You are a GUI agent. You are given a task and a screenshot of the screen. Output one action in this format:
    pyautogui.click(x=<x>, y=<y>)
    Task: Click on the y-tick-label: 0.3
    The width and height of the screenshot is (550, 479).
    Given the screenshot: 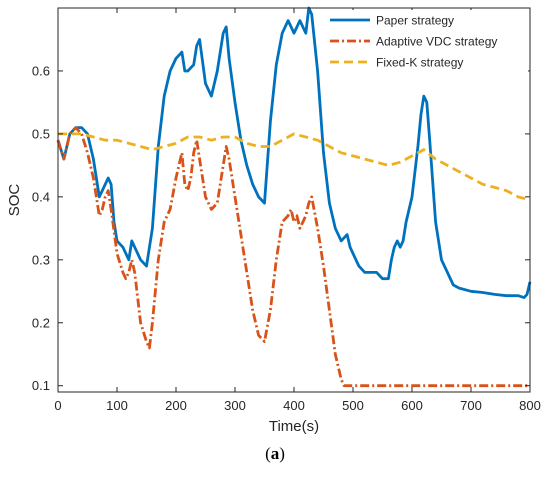 What is the action you would take?
    pyautogui.click(x=41, y=259)
    